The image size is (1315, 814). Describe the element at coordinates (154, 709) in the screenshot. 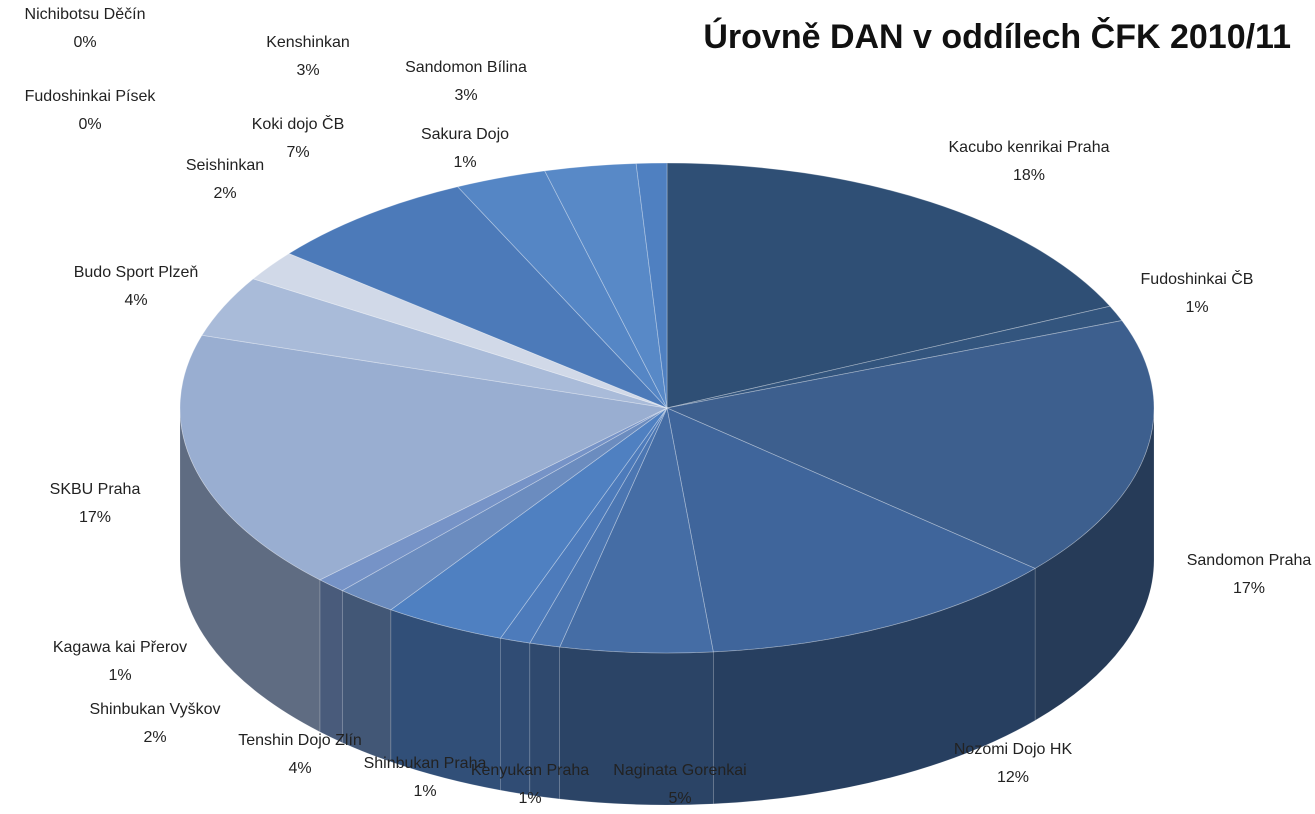

I see `slice-label-name: Shinbukan Vyškov` at that location.